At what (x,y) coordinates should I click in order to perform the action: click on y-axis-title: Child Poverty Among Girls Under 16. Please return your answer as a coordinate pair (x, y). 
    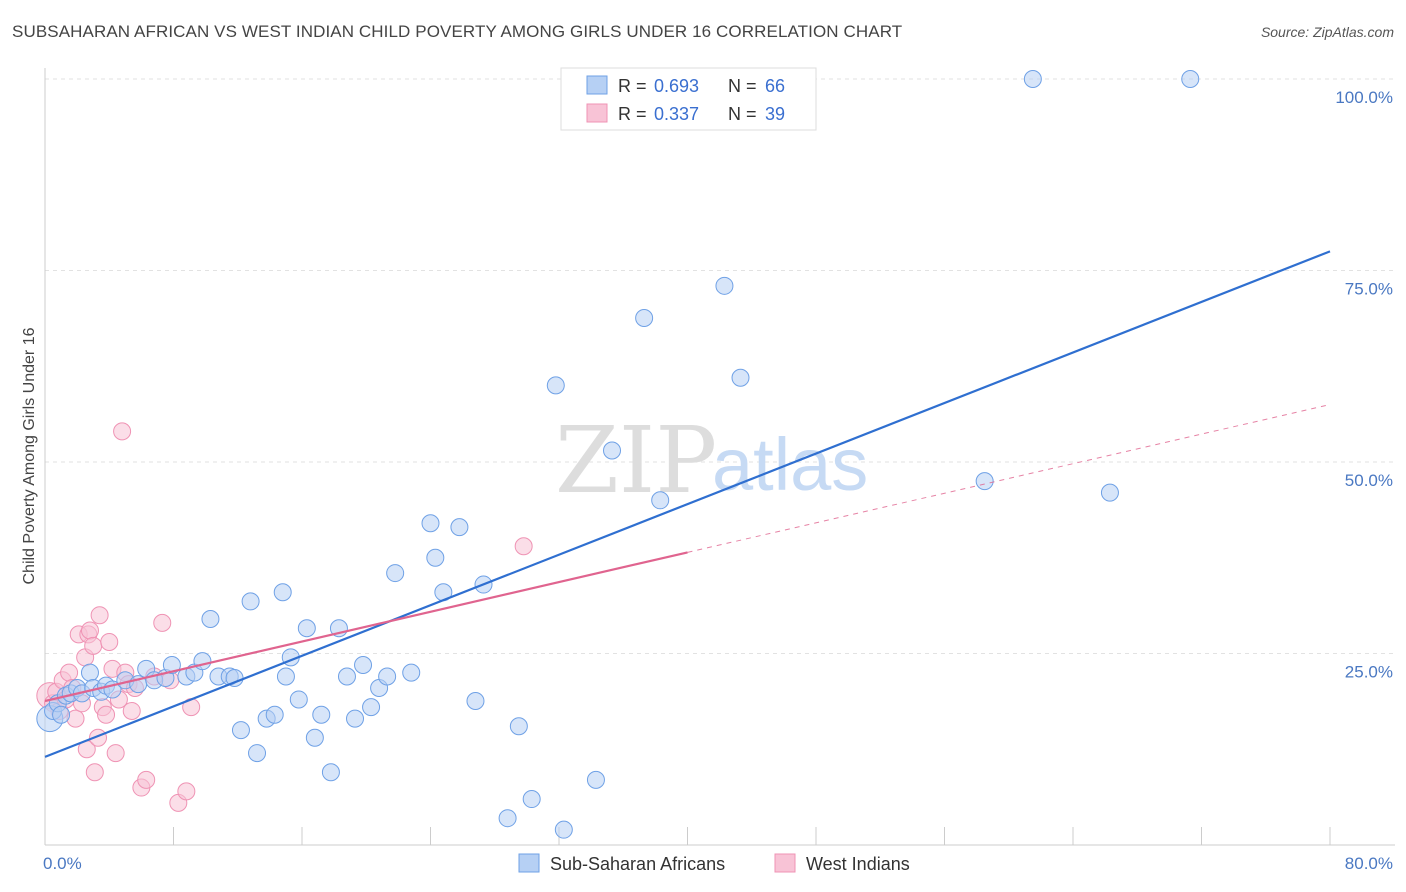
    Looking at the image, I should click on (29, 455).